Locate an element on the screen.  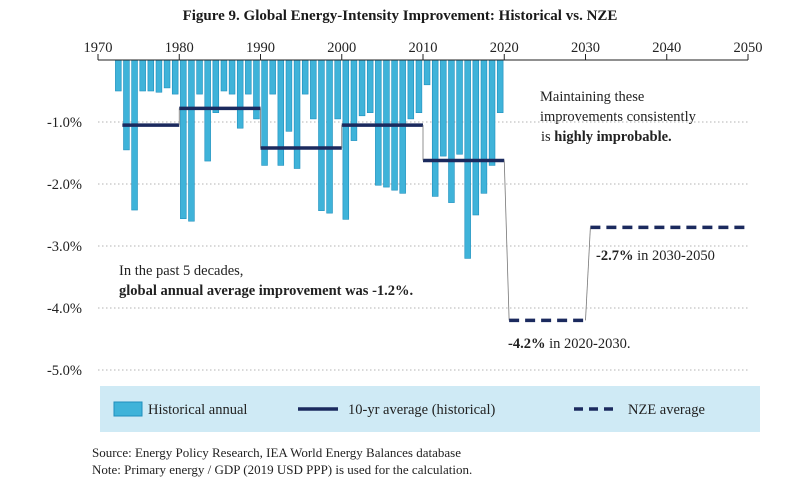
annotation-improbable-line1: Maintaining these is located at coordinates (592, 97).